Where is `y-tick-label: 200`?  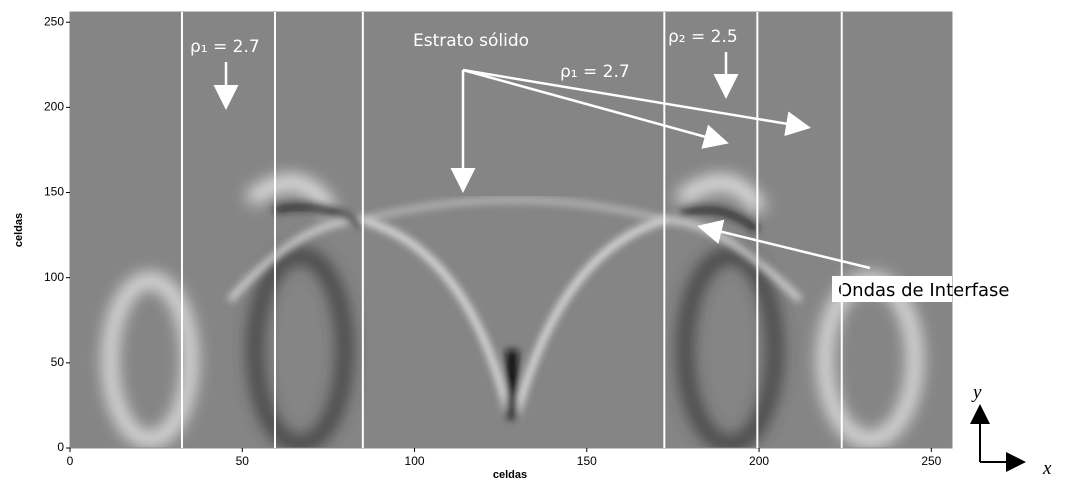 y-tick-label: 200 is located at coordinates (54, 107).